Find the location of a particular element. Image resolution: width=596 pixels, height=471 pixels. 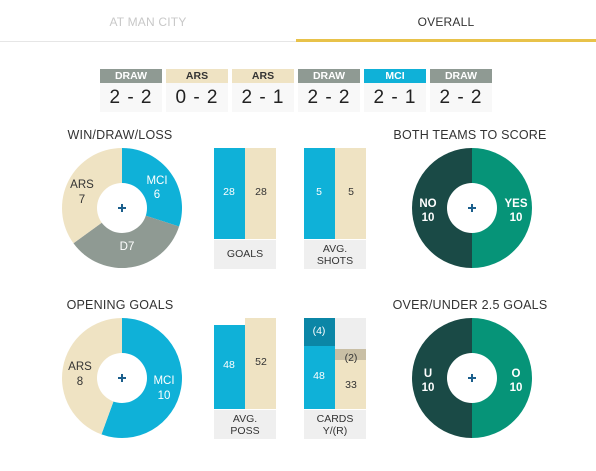

result-item: ARS 0 - 2 is located at coordinates (197, 90).